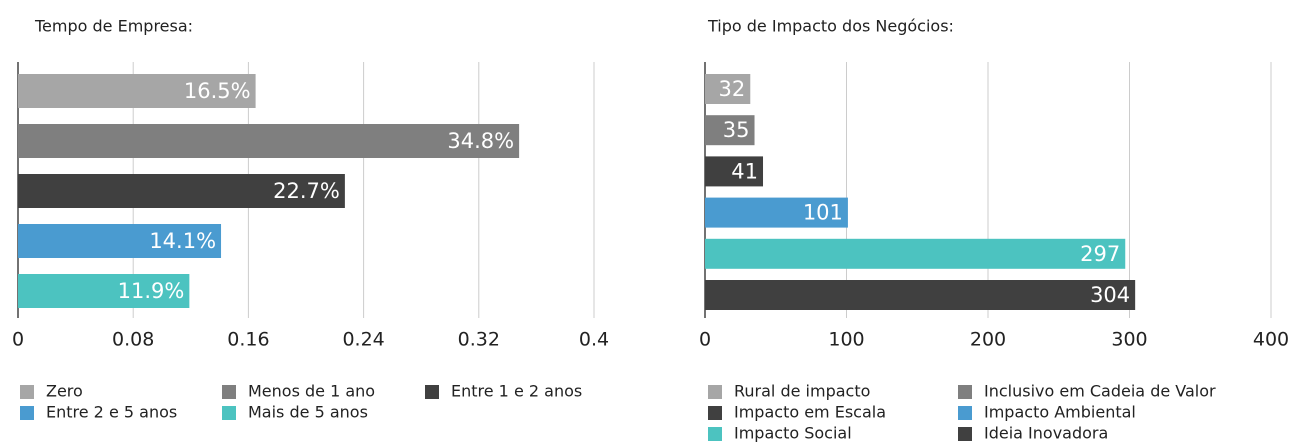 The width and height of the screenshot is (1291, 448). I want to click on value-label: 35, so click(736, 130).